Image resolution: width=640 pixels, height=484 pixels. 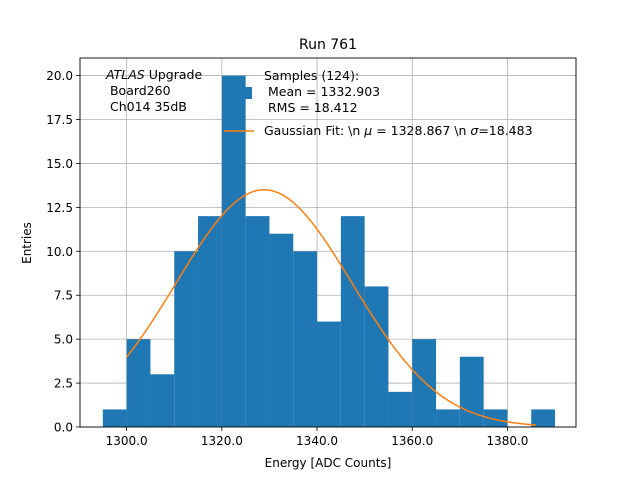 What do you see at coordinates (367, 130) in the screenshot?
I see `legend-fit-mu: μ` at bounding box center [367, 130].